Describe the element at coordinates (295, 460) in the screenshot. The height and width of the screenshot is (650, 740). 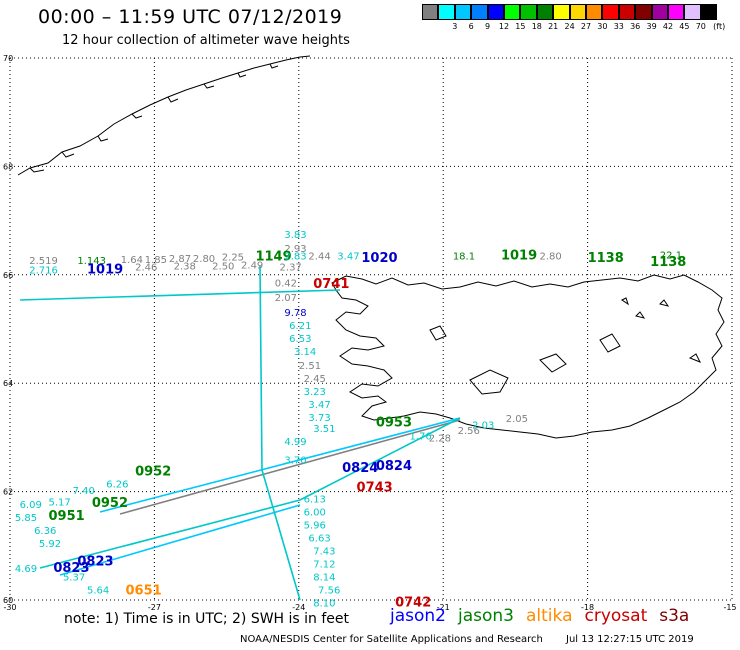
I see `wave-height-label: 3.70` at that location.